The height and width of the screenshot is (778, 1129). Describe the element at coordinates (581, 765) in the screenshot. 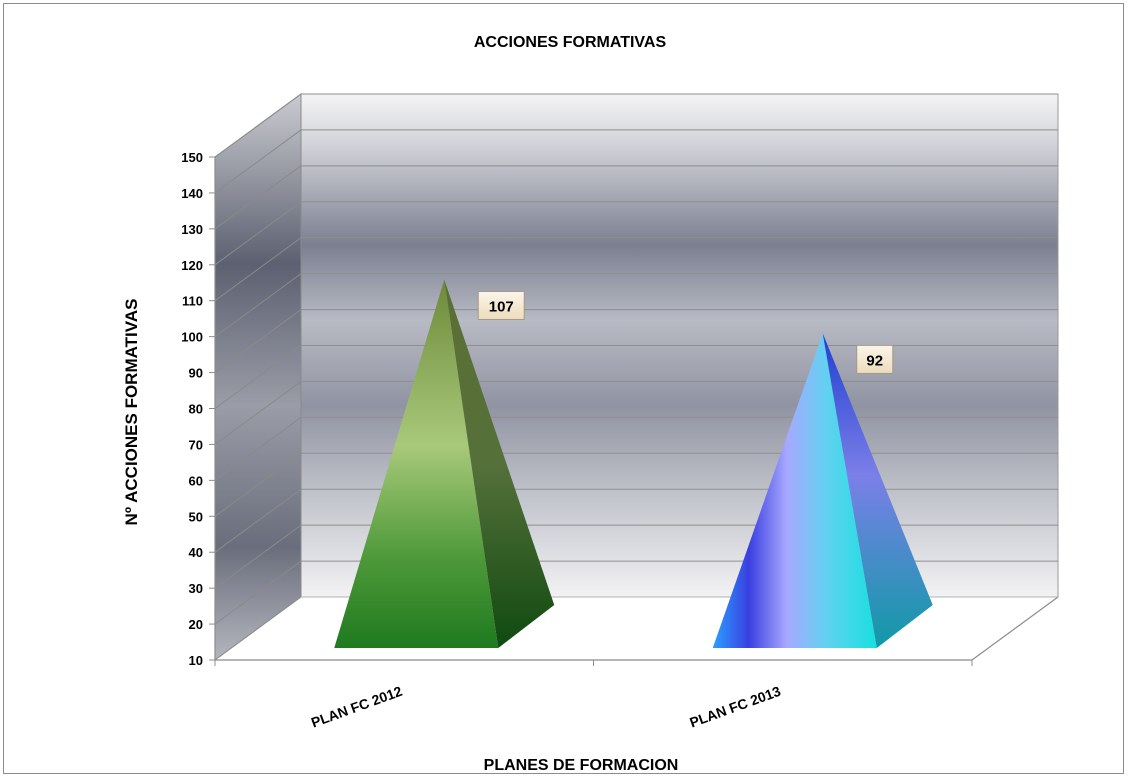

I see `x-axis-title: PLANES DE FORMACION` at that location.